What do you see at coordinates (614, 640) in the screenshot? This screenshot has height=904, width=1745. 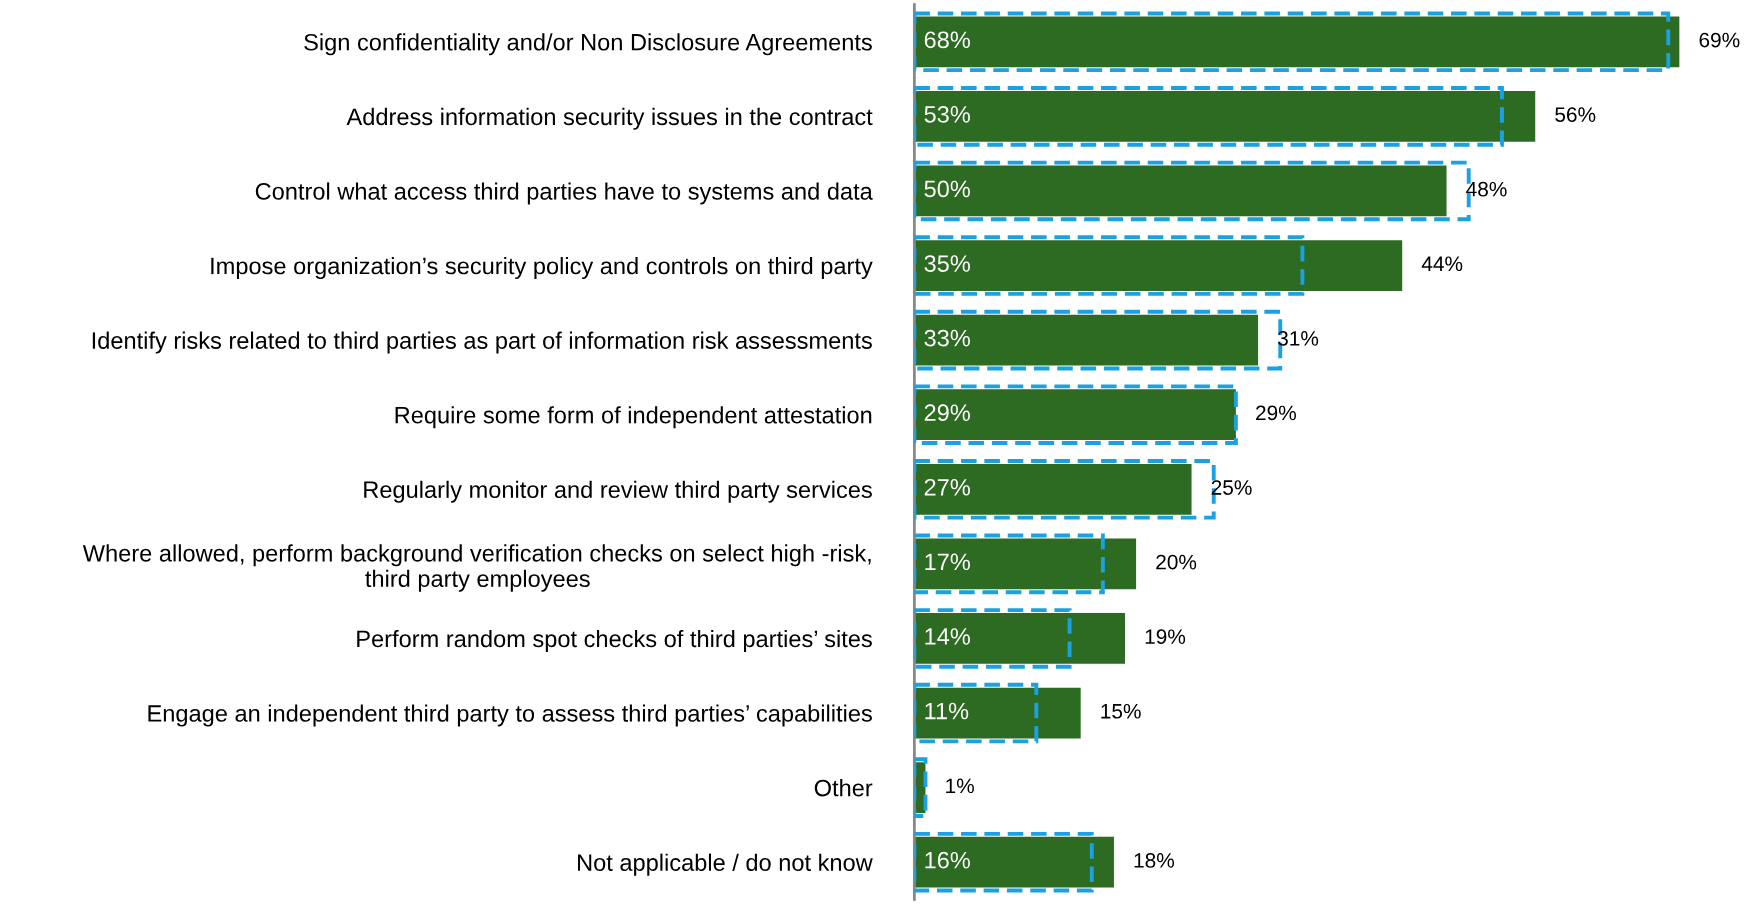 I see `y-tick-label: Perform random spot checks of third parties’ sites` at bounding box center [614, 640].